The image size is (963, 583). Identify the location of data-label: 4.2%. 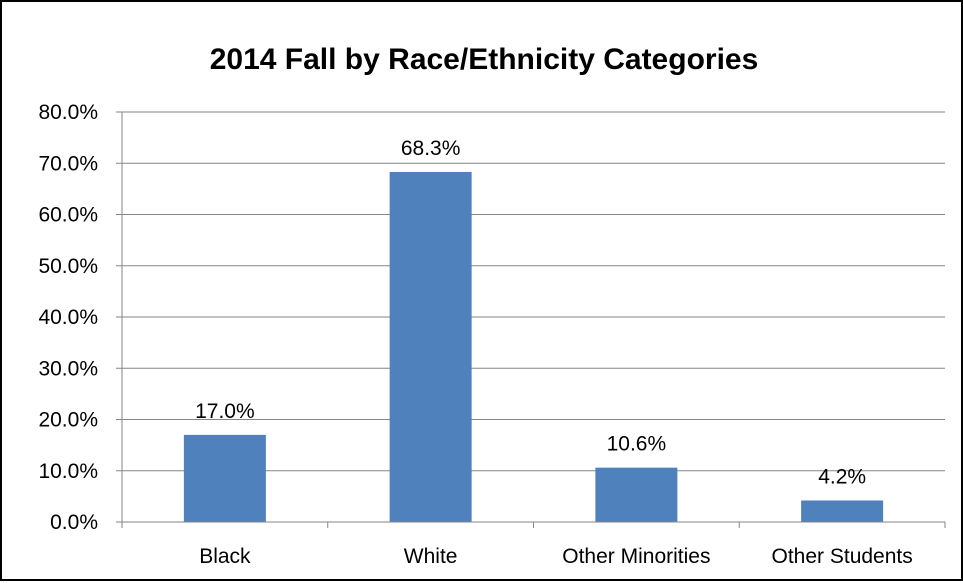
(842, 476).